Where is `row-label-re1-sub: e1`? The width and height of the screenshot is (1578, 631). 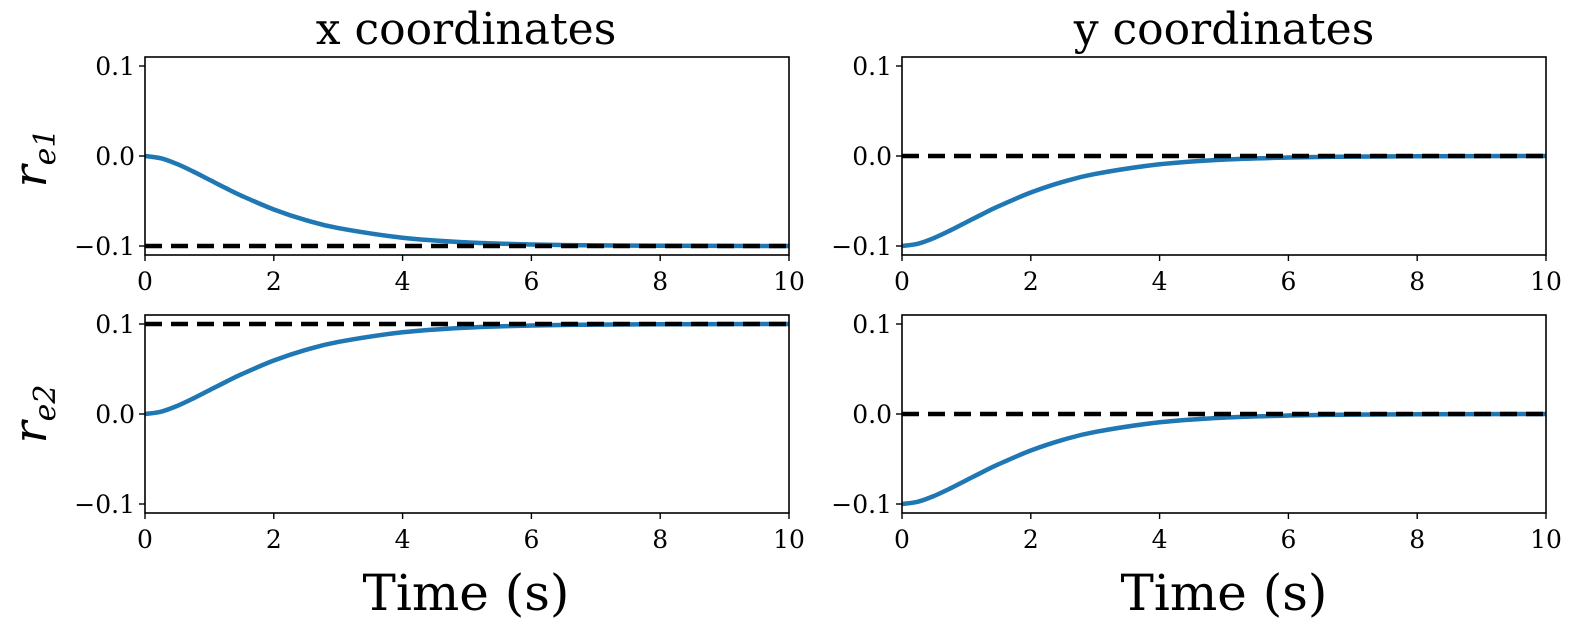
row-label-re1-sub: e1 is located at coordinates (45, 147).